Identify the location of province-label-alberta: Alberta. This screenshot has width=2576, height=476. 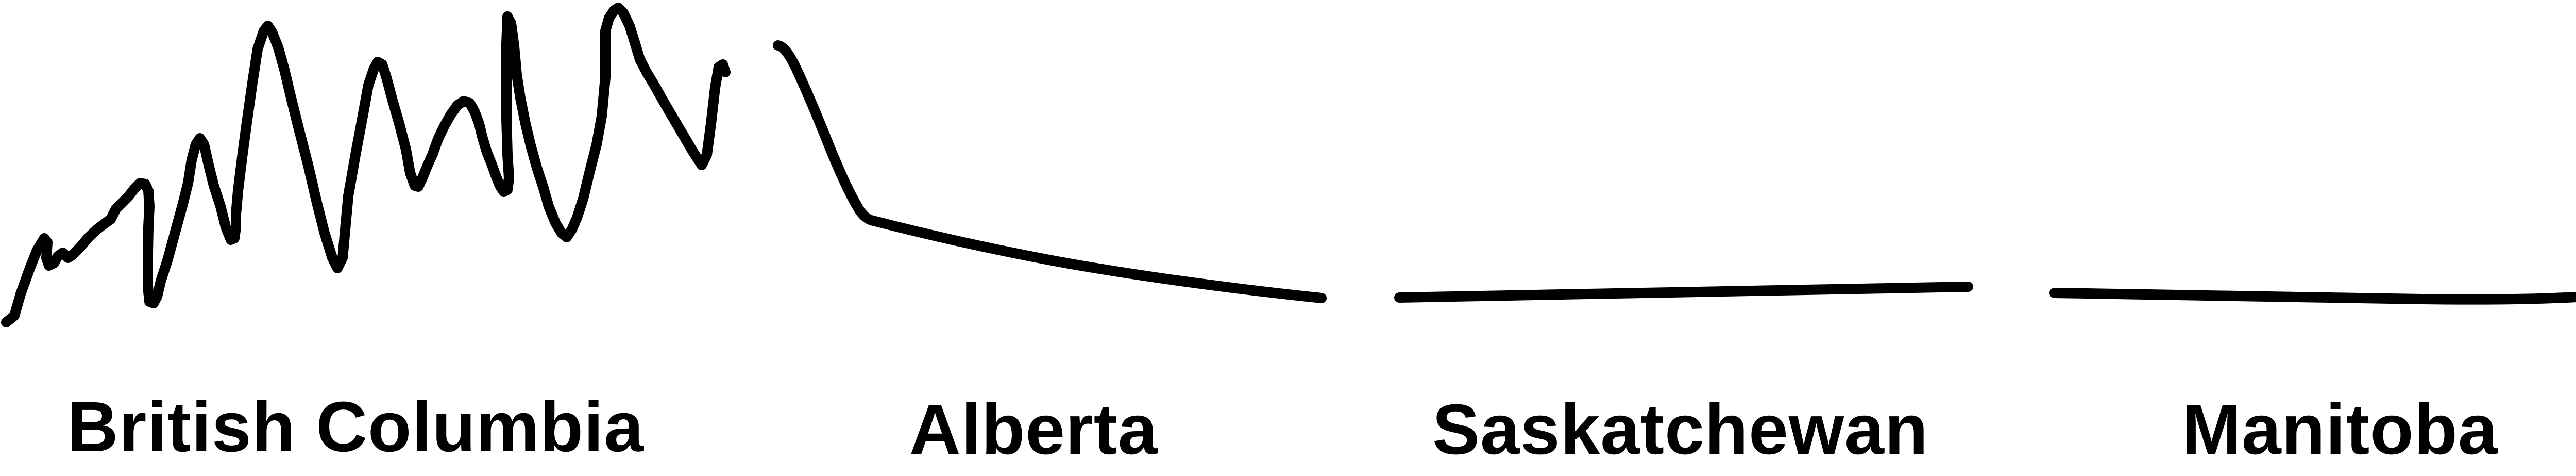
(1033, 430).